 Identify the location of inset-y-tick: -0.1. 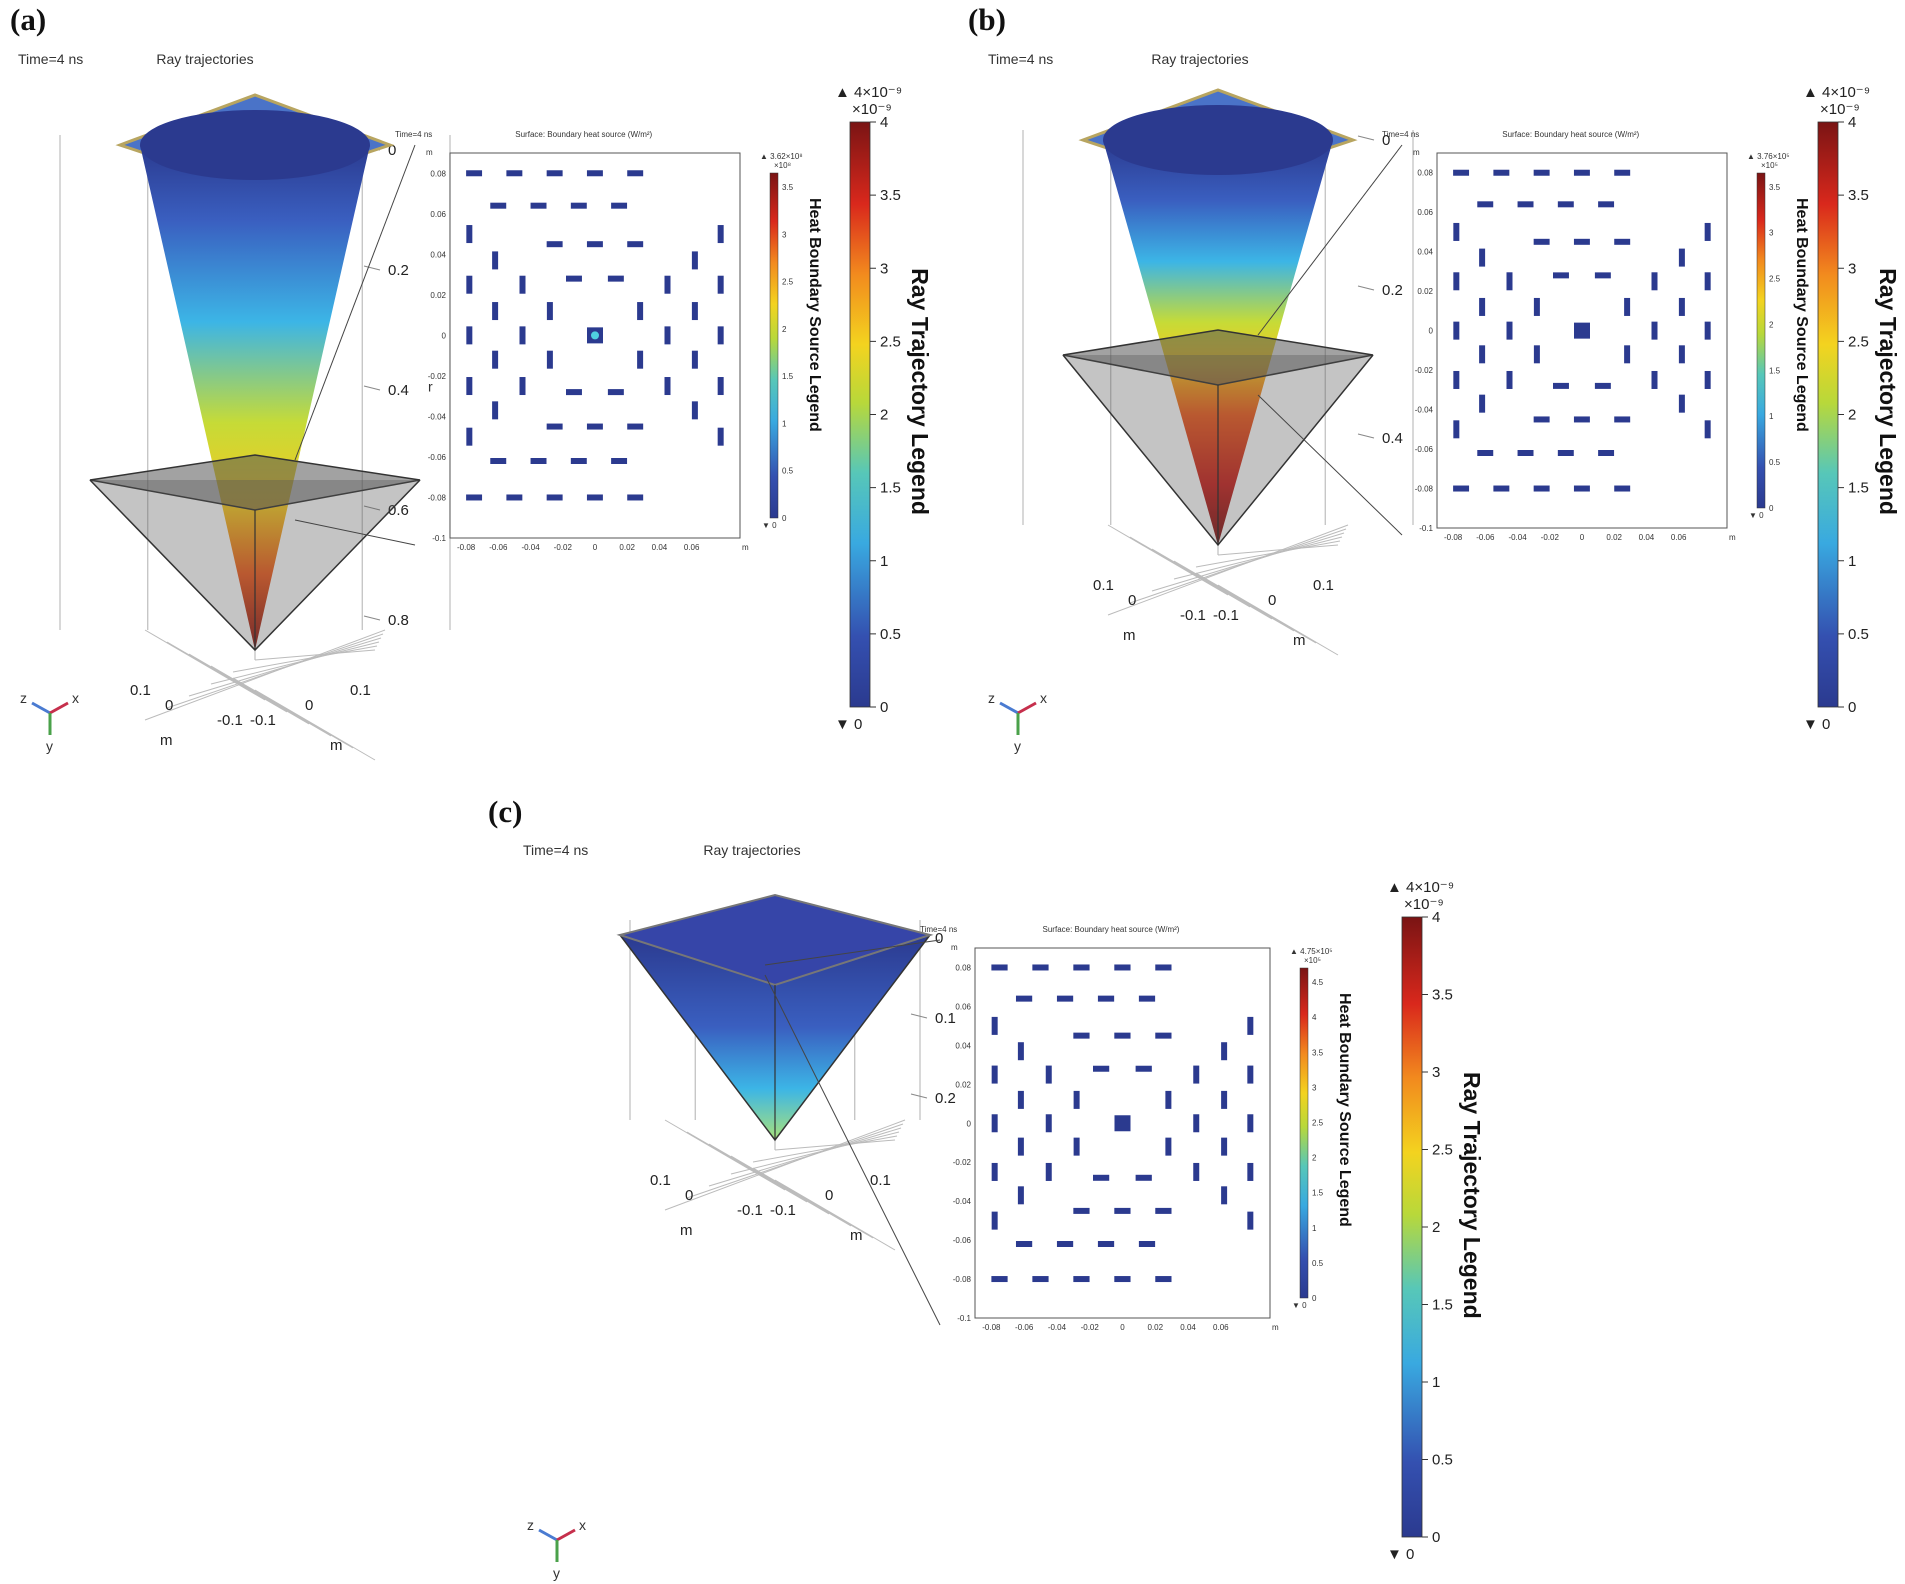
(1426, 528).